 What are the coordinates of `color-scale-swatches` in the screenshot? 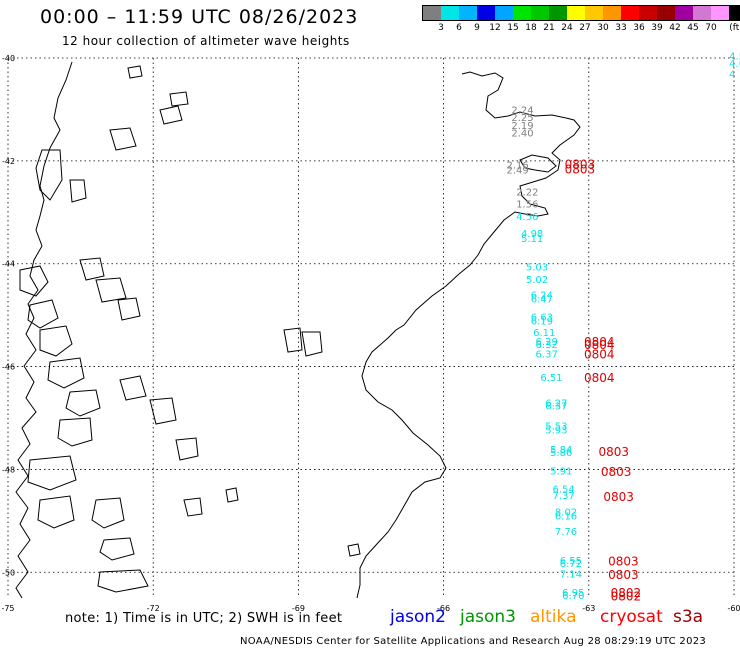 It's located at (581, 13).